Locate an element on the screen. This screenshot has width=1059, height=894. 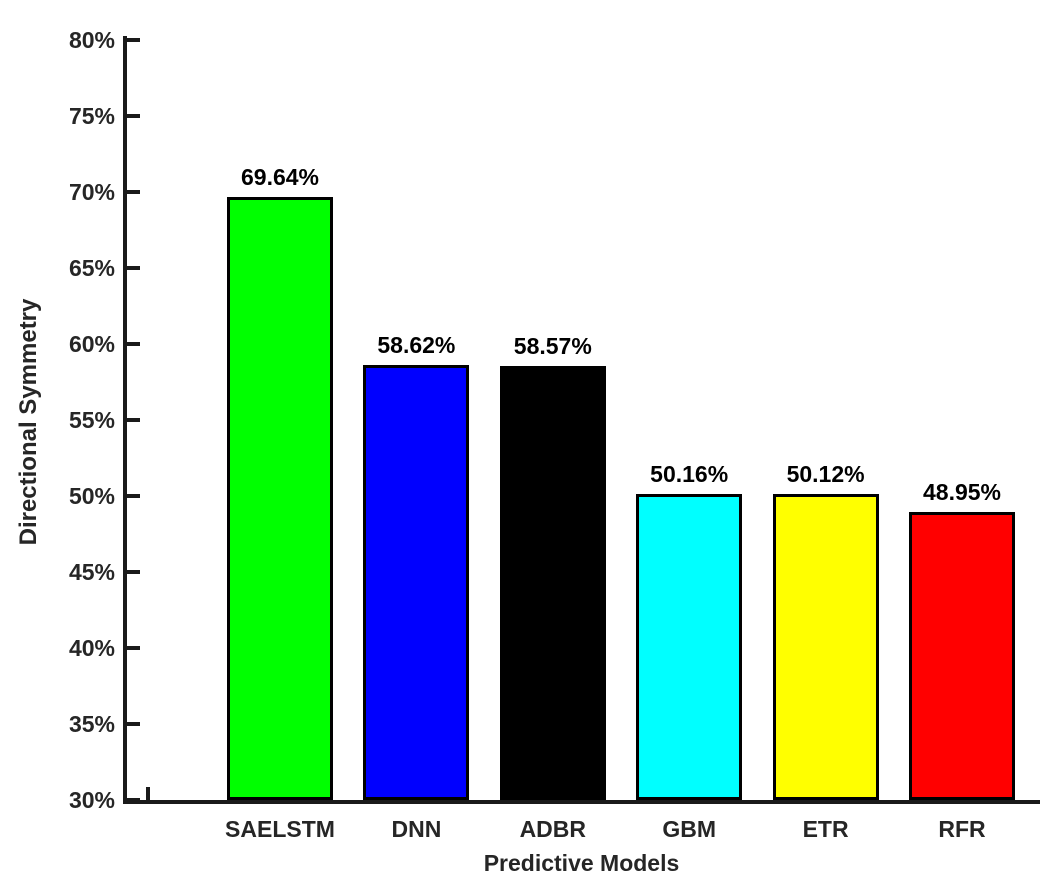
y-tick-label: 60% is located at coordinates (91, 344).